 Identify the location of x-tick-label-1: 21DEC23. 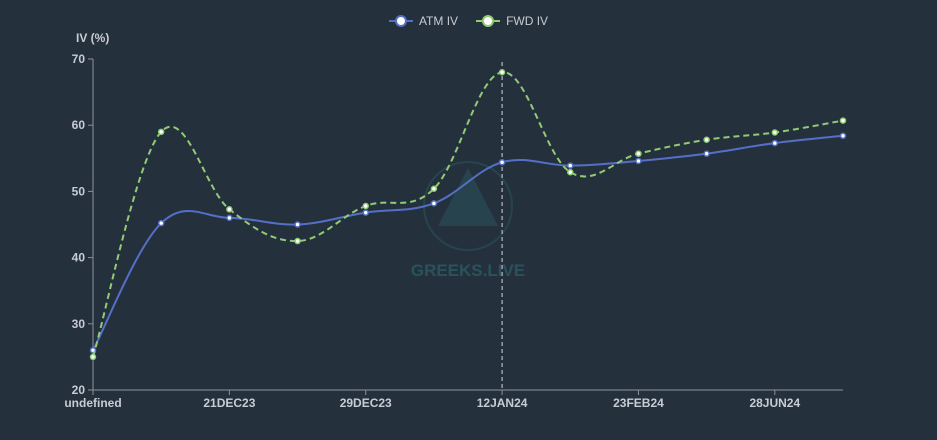
(229, 403).